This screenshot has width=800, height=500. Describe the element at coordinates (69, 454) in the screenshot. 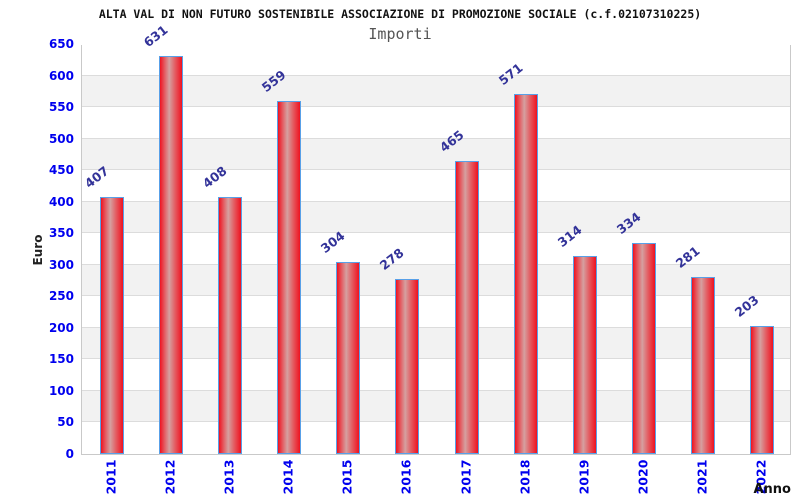

I see `y-tick-label: 0` at that location.